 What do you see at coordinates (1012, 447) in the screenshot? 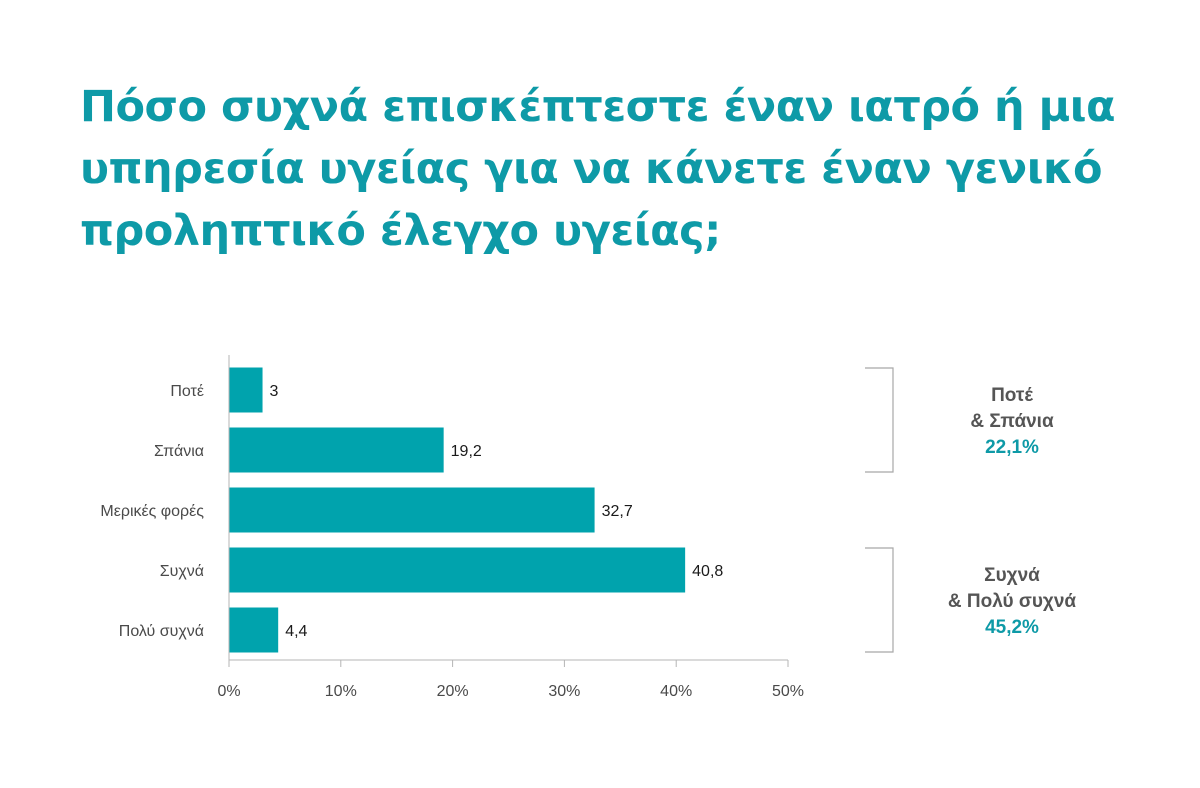
I see `group-percentage: 22,1%` at bounding box center [1012, 447].